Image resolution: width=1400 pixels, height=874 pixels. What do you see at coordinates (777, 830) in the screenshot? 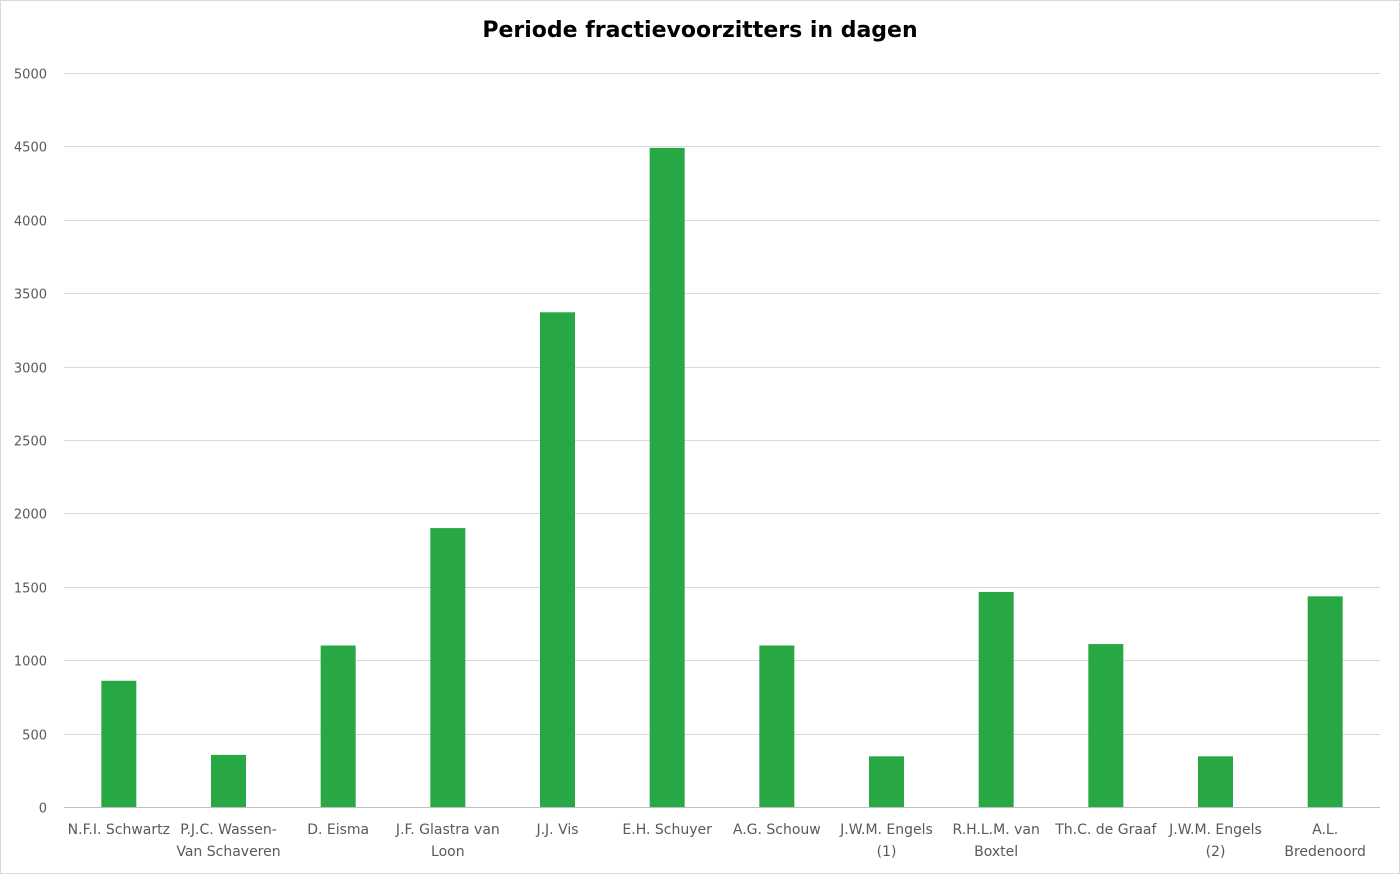
I see `x-tick-label: A.G. Schouw` at bounding box center [777, 830].